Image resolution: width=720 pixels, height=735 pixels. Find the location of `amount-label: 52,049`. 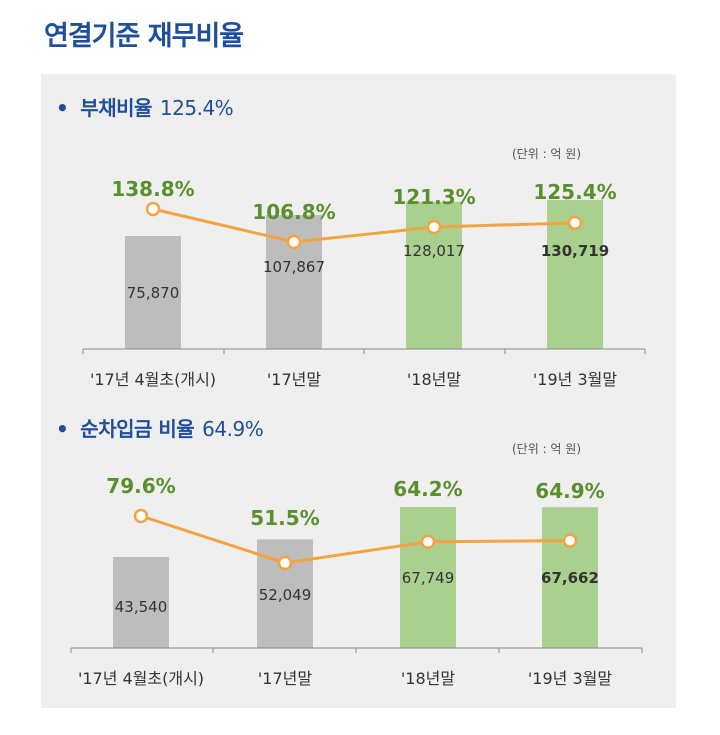

amount-label: 52,049 is located at coordinates (285, 595).